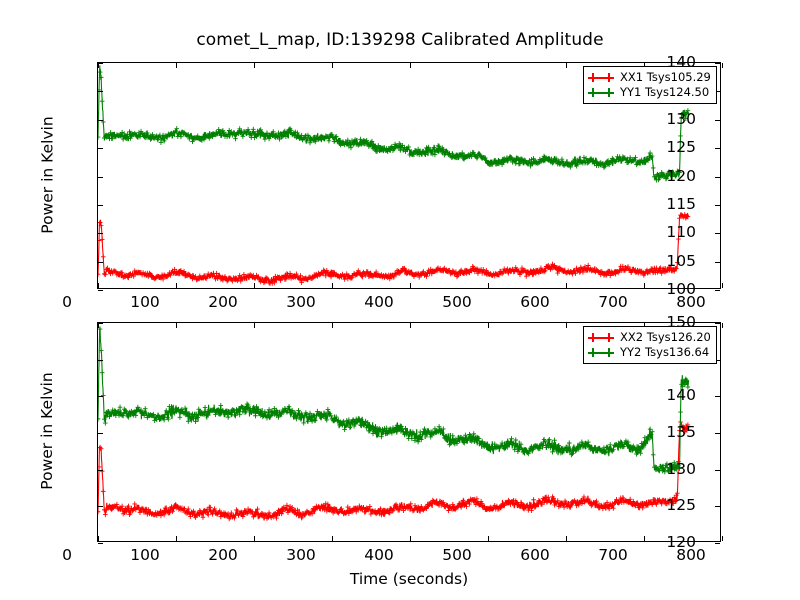  Describe the element at coordinates (145, 555) in the screenshot. I see `x-tick-label: 100` at that location.